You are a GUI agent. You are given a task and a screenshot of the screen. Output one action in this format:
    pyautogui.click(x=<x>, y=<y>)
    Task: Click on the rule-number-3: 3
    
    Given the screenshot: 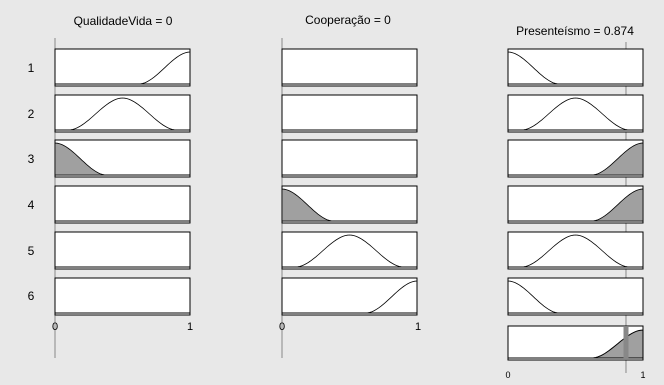 What is the action you would take?
    pyautogui.click(x=31, y=159)
    